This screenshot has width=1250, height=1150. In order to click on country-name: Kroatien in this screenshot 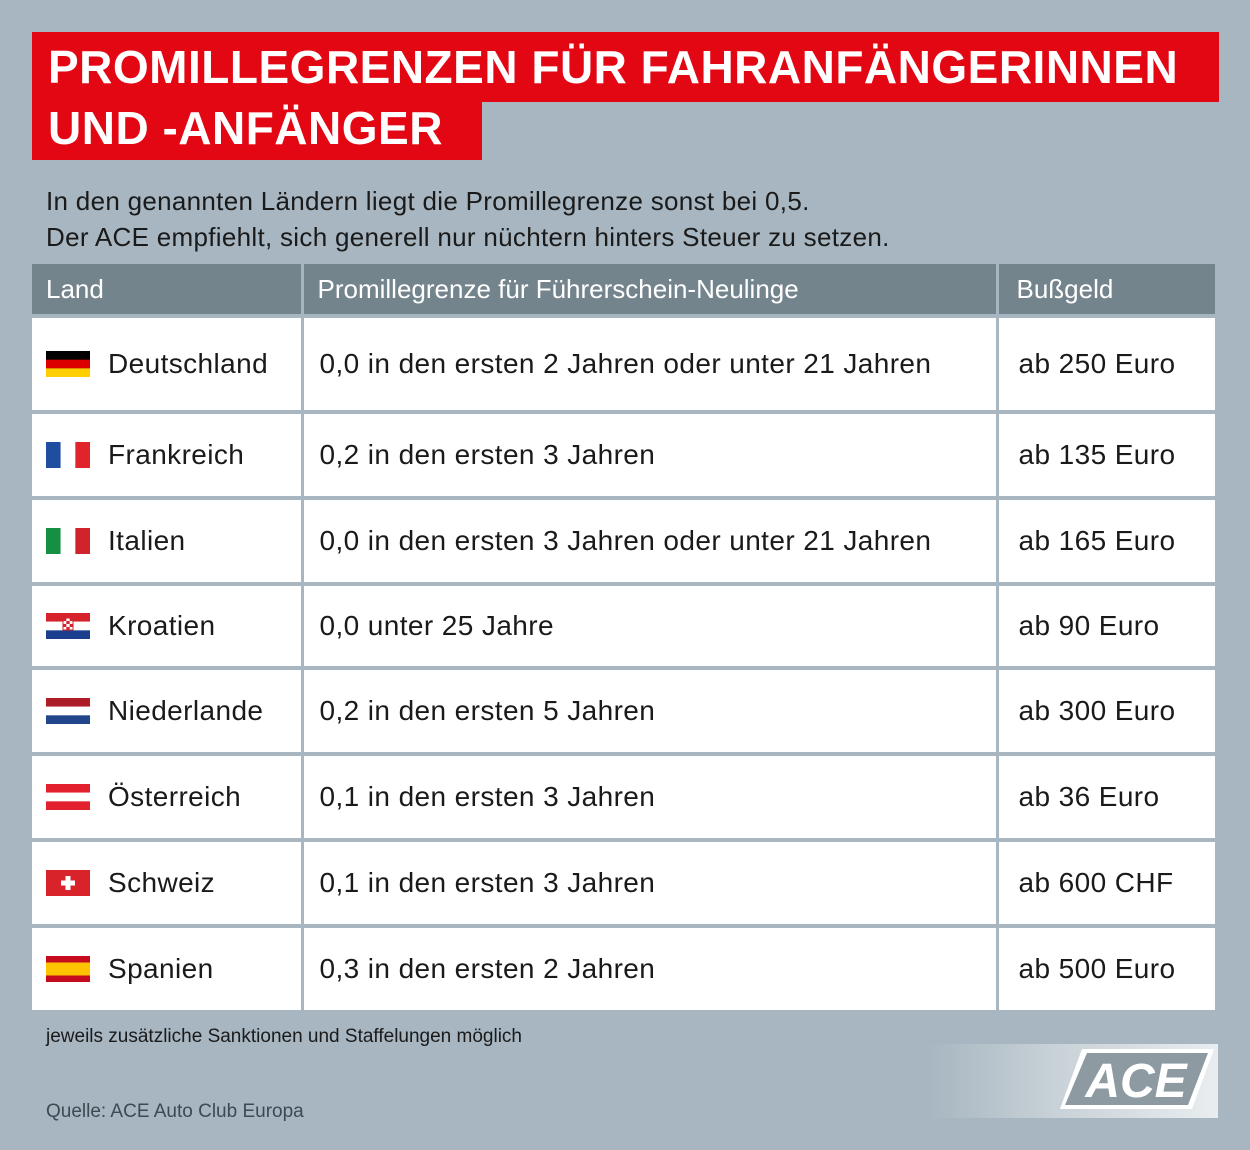, I will do `click(162, 625)`.